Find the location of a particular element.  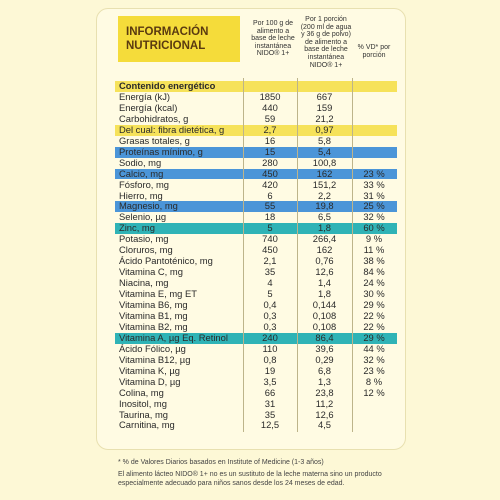

row-label: Energía (kJ) is located at coordinates (145, 96).